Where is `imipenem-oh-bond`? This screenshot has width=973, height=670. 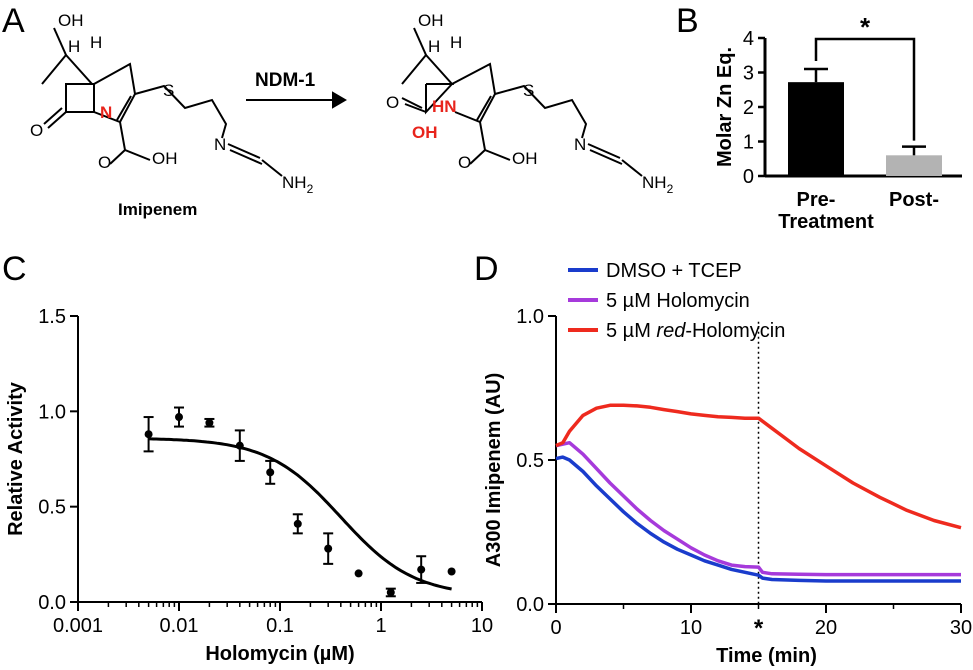
imipenem-oh-bond is located at coordinates (60, 41).